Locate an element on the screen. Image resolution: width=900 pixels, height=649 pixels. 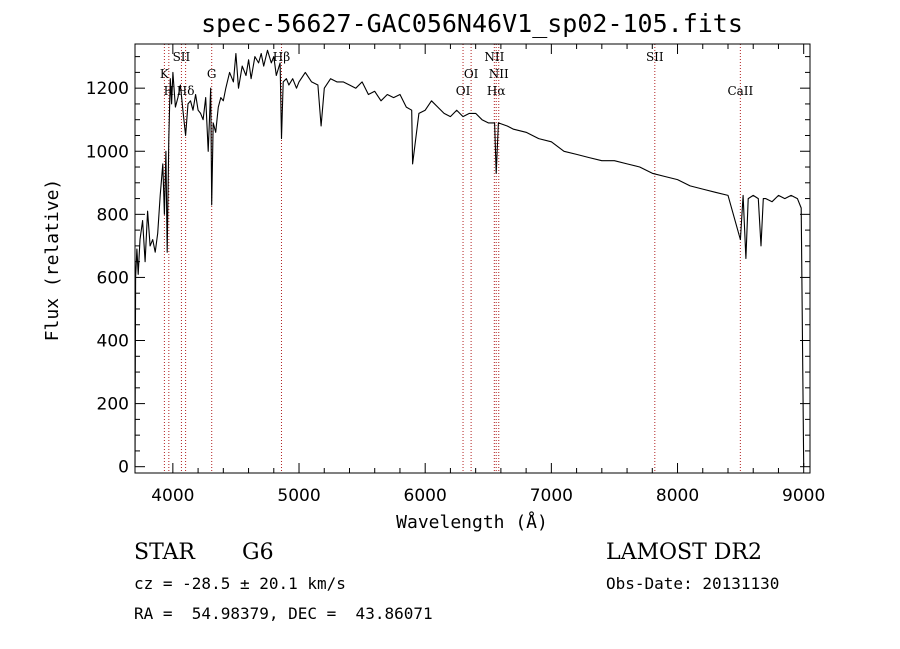
y-tick-label-1: 200 is located at coordinates (113, 405).